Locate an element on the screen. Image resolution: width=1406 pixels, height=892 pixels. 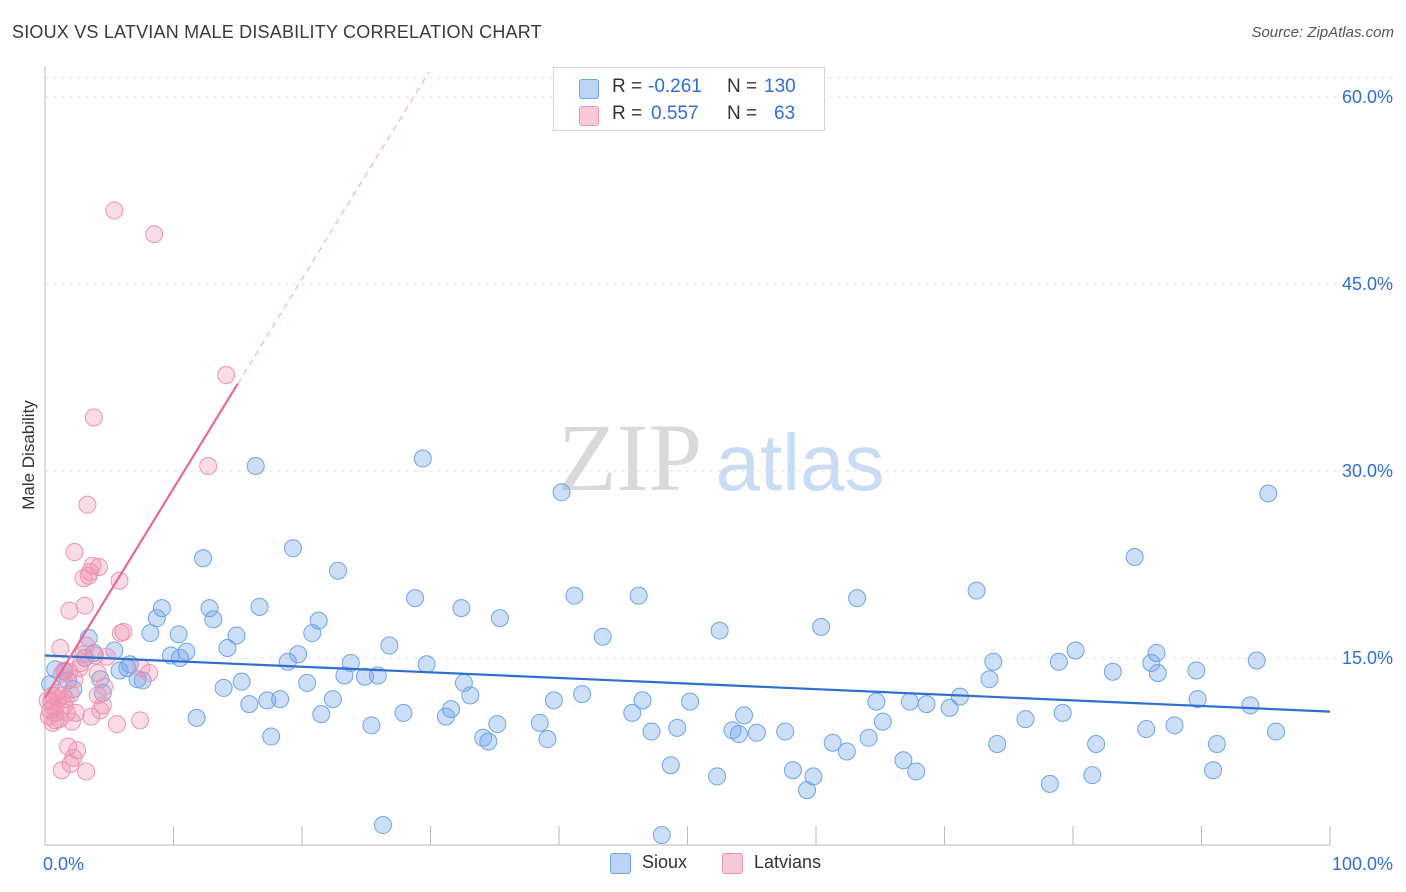
source-note: Source: ZipAtlas.com is located at coordinates (1322, 32).